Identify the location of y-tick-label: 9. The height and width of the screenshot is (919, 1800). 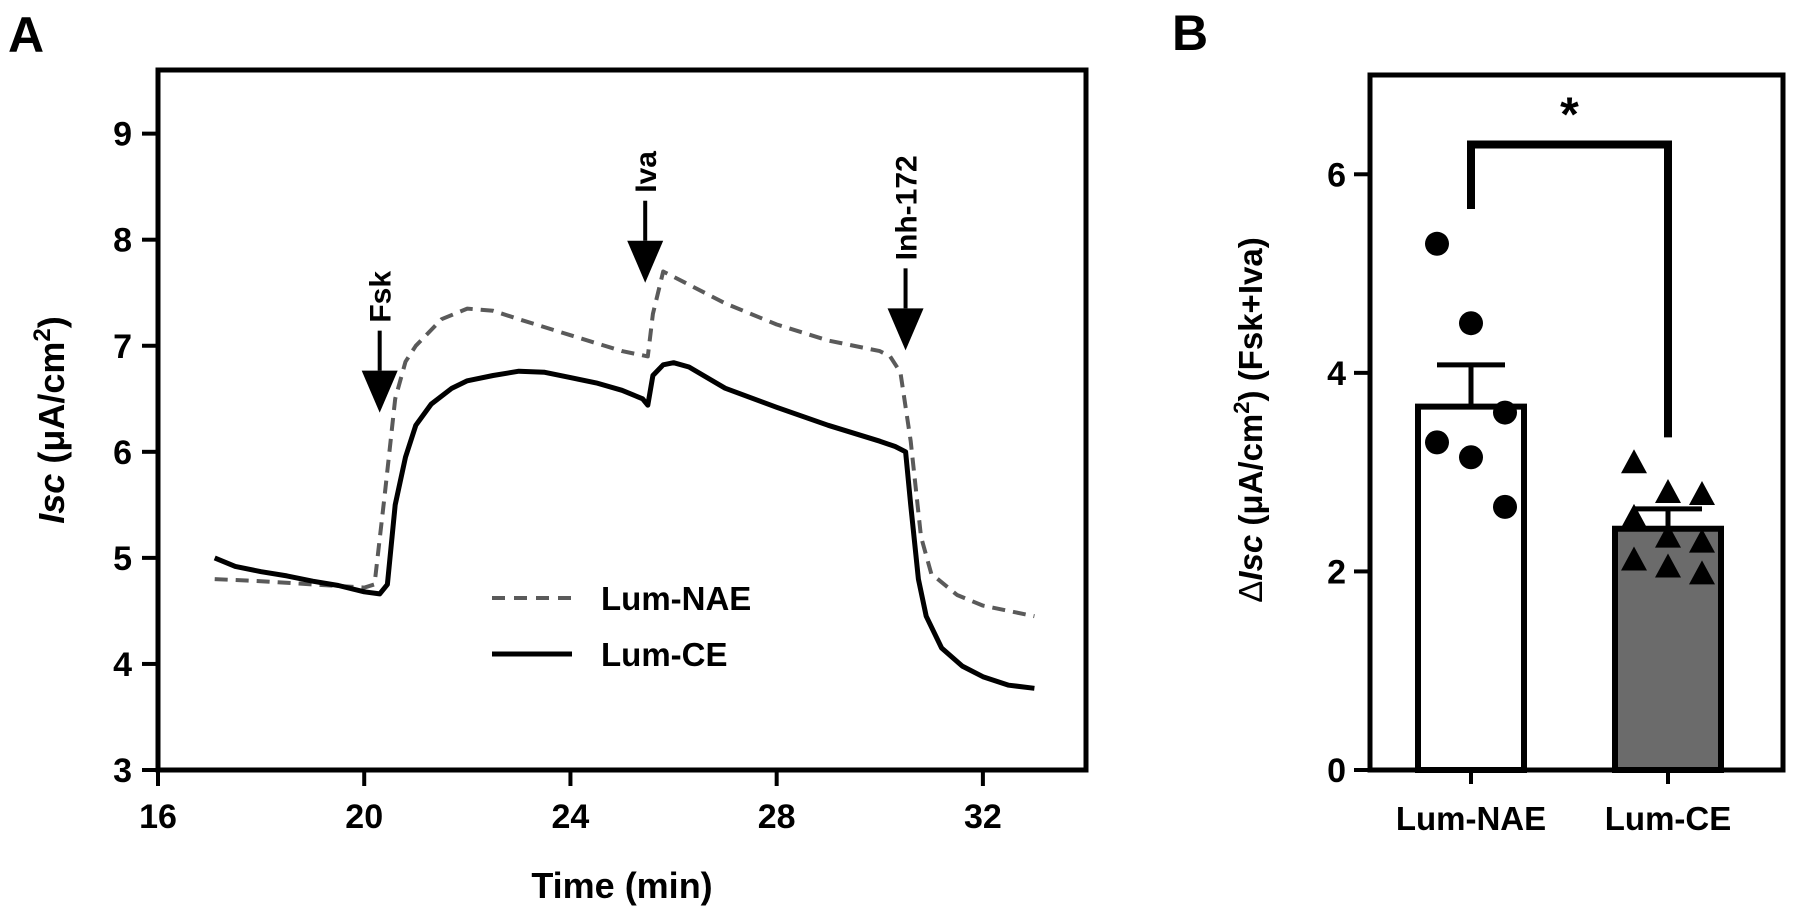
(122, 135).